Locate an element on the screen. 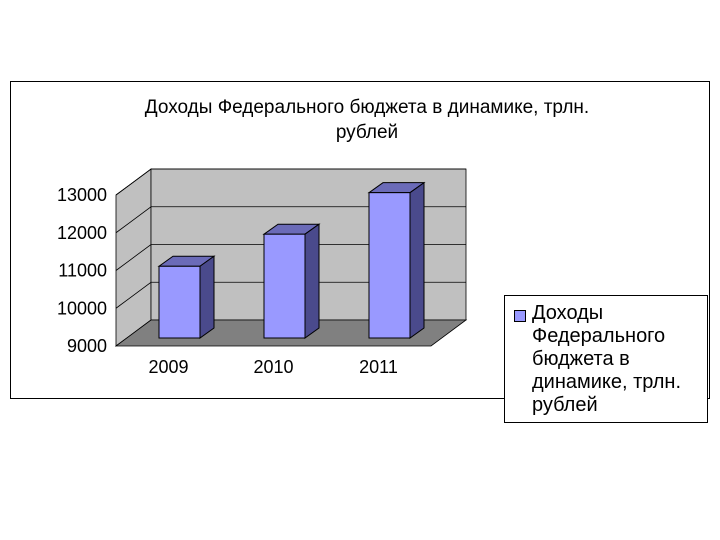 The width and height of the screenshot is (720, 540). legend-swatch is located at coordinates (520, 316).